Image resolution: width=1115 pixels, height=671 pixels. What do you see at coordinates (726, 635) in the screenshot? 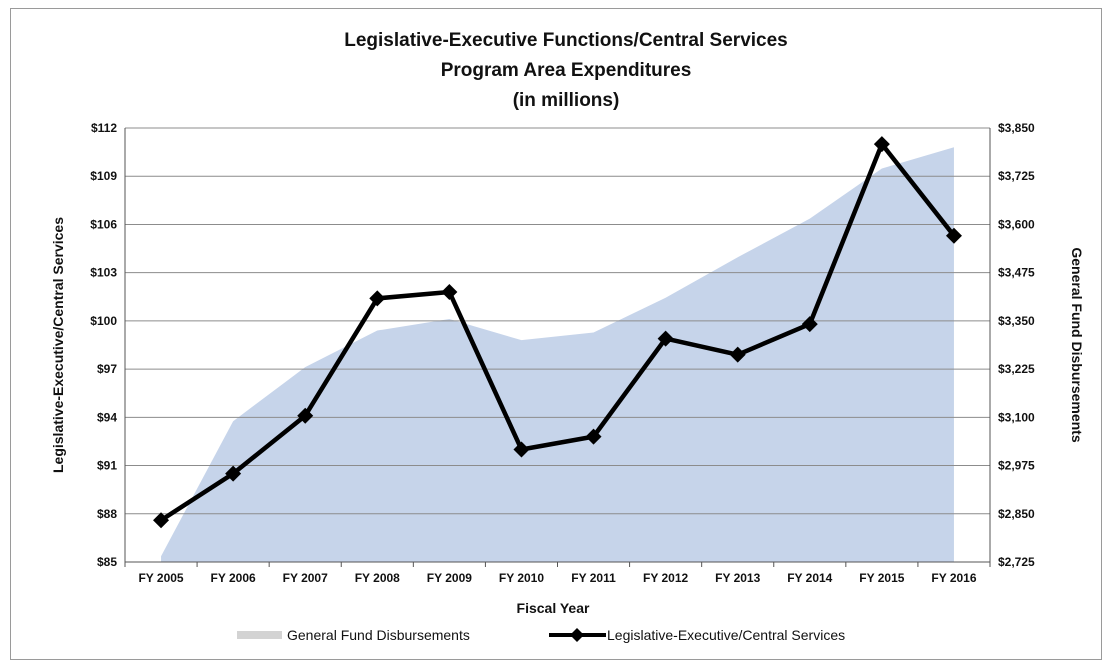
I see `legend-label-legislative: Legislative-Executive/Central Services` at bounding box center [726, 635].